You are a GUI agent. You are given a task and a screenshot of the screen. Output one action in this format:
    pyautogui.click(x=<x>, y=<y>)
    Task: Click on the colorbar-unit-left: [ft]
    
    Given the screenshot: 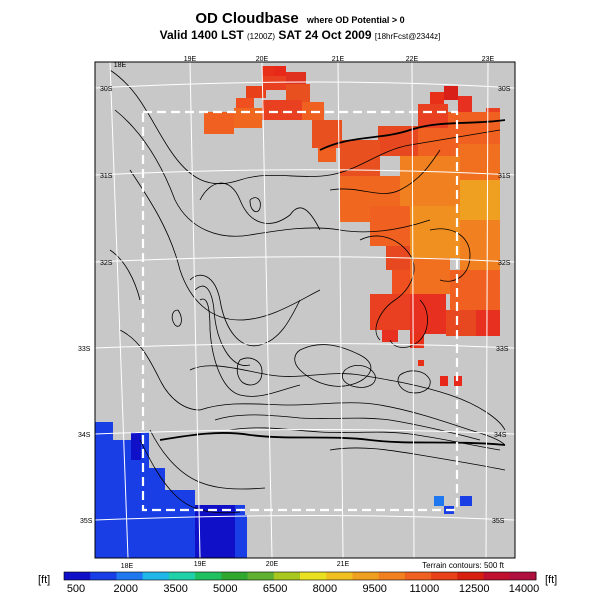 What is the action you would take?
    pyautogui.click(x=44, y=580)
    